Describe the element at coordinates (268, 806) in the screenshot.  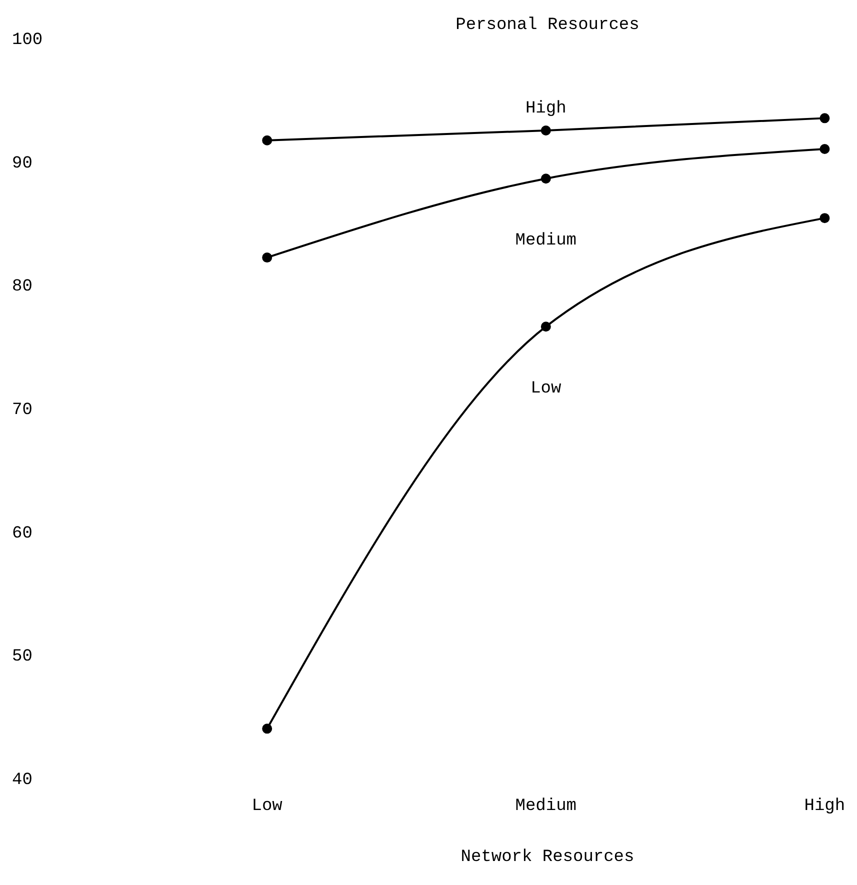
I see `x-tick-label: Low` at that location.